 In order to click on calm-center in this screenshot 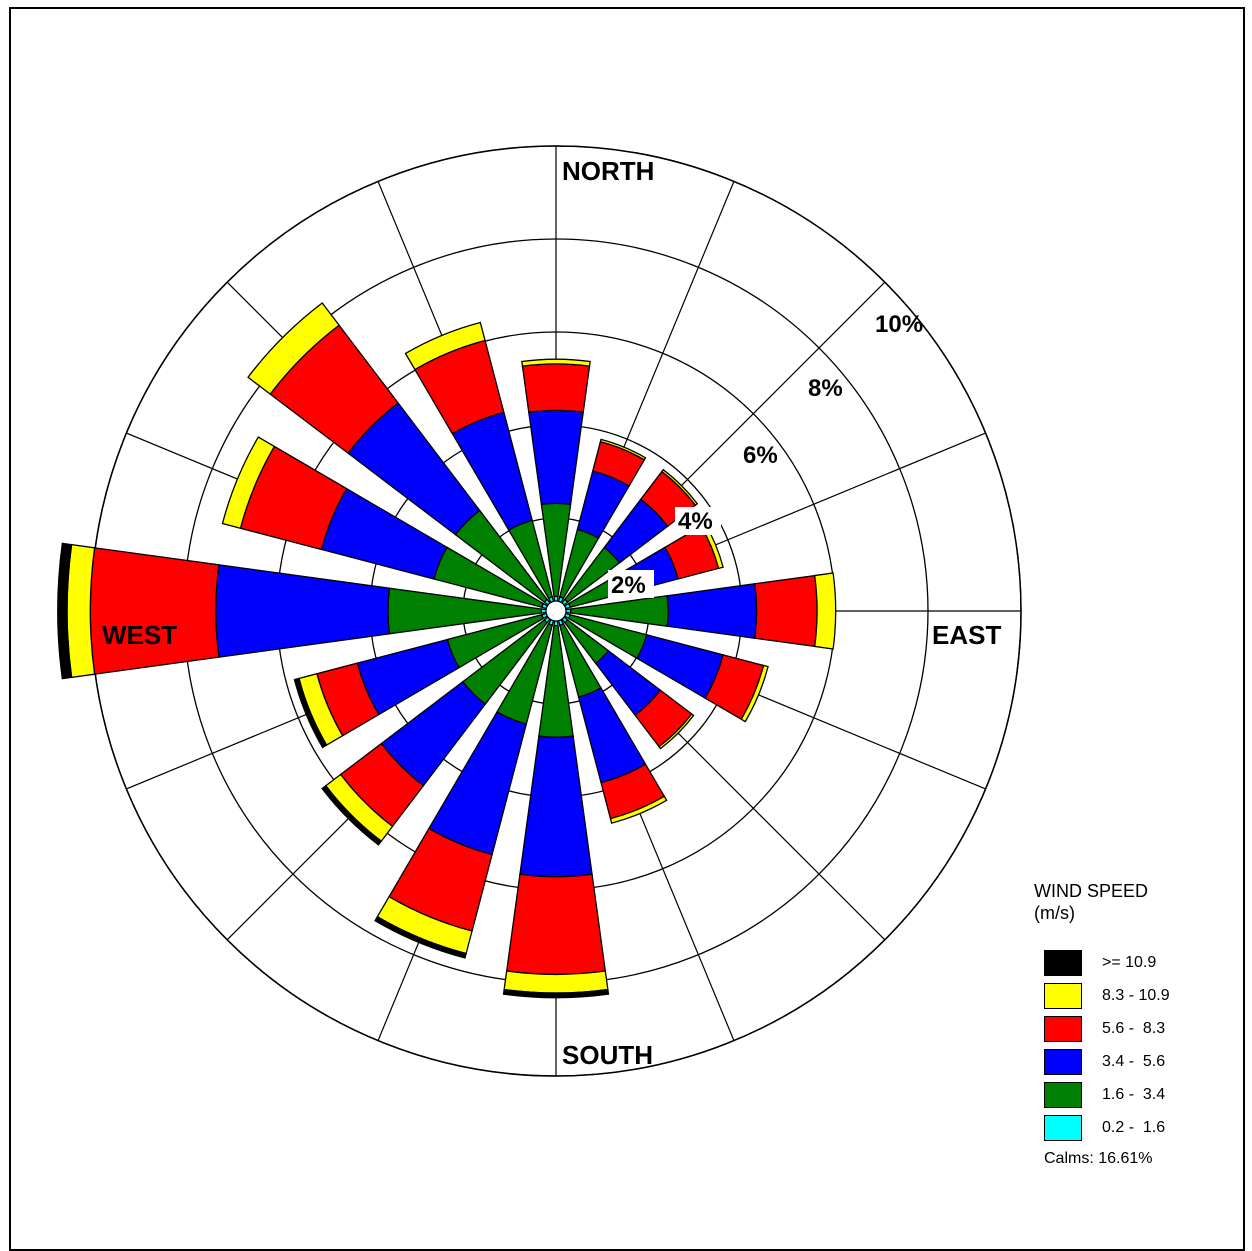, I will do `click(556, 611)`.